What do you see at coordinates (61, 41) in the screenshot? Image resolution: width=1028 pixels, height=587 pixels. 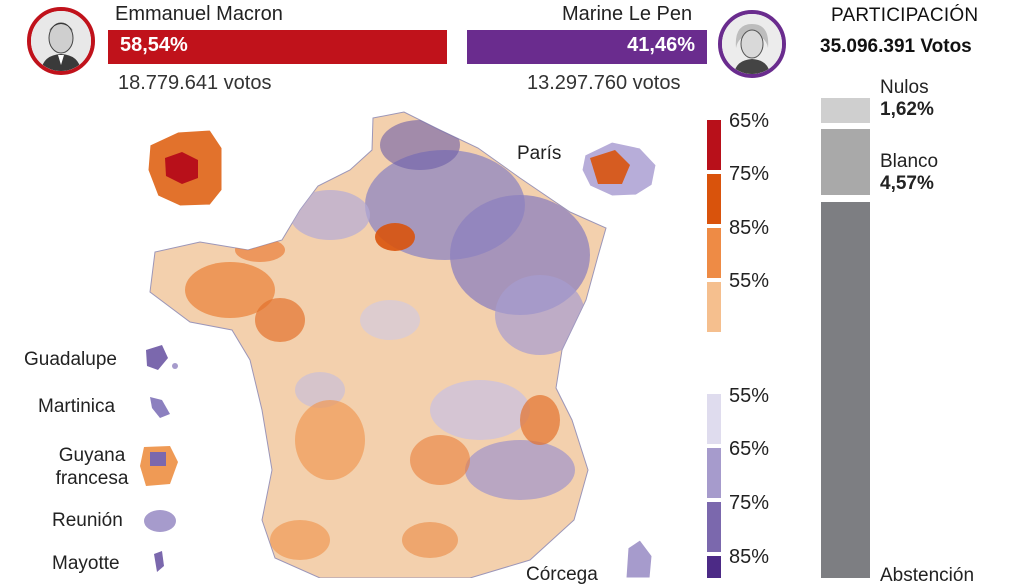 I see `macron-avatar` at bounding box center [61, 41].